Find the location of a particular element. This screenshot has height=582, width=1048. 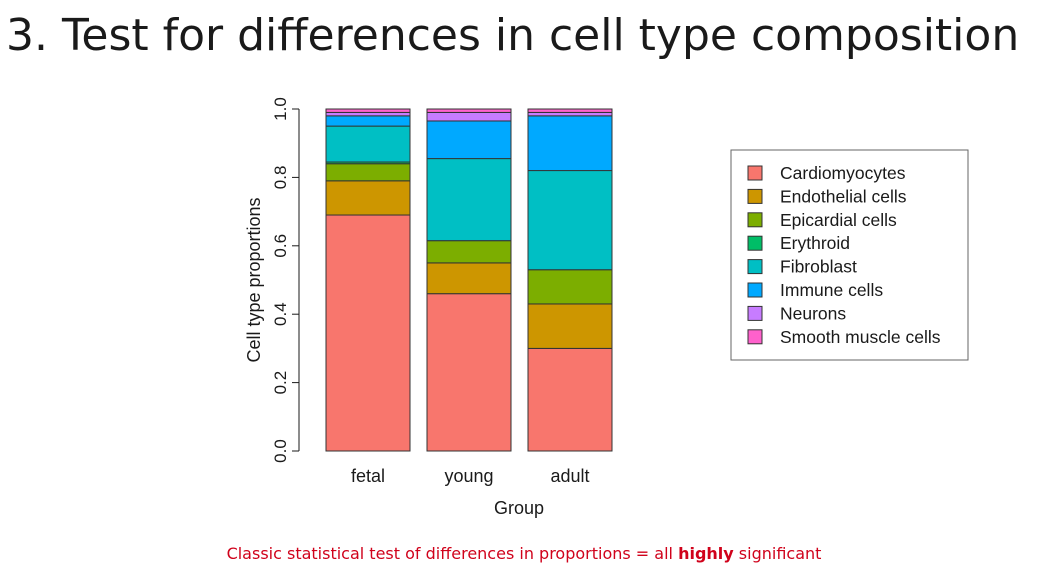

x-tick-label: young is located at coordinates (468, 476).